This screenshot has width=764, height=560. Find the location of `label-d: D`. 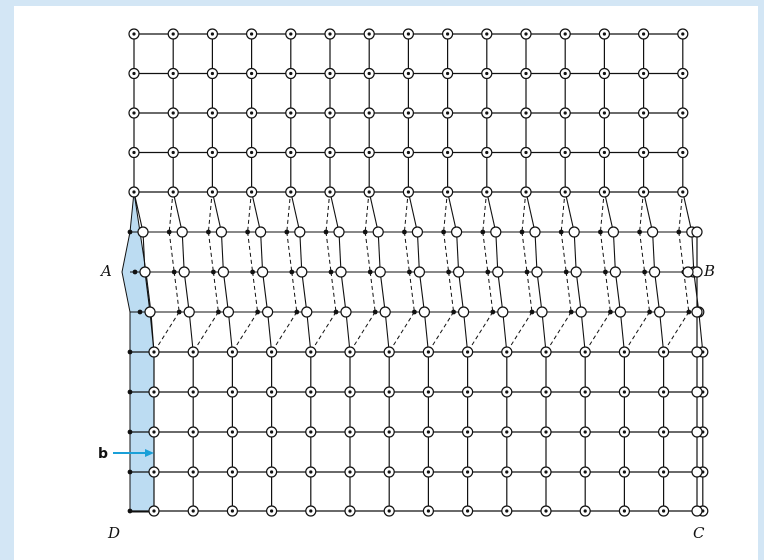

label-d: D is located at coordinates (113, 533).